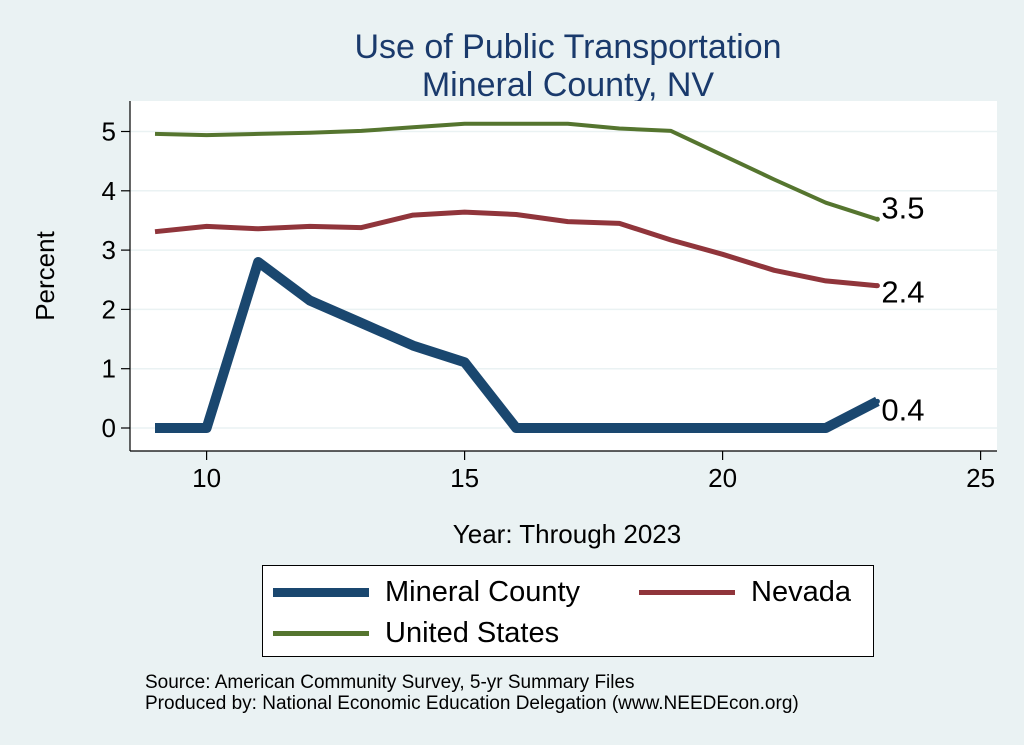 This screenshot has width=1024, height=745. Describe the element at coordinates (483, 592) in the screenshot. I see `legend-label: Mineral County` at that location.